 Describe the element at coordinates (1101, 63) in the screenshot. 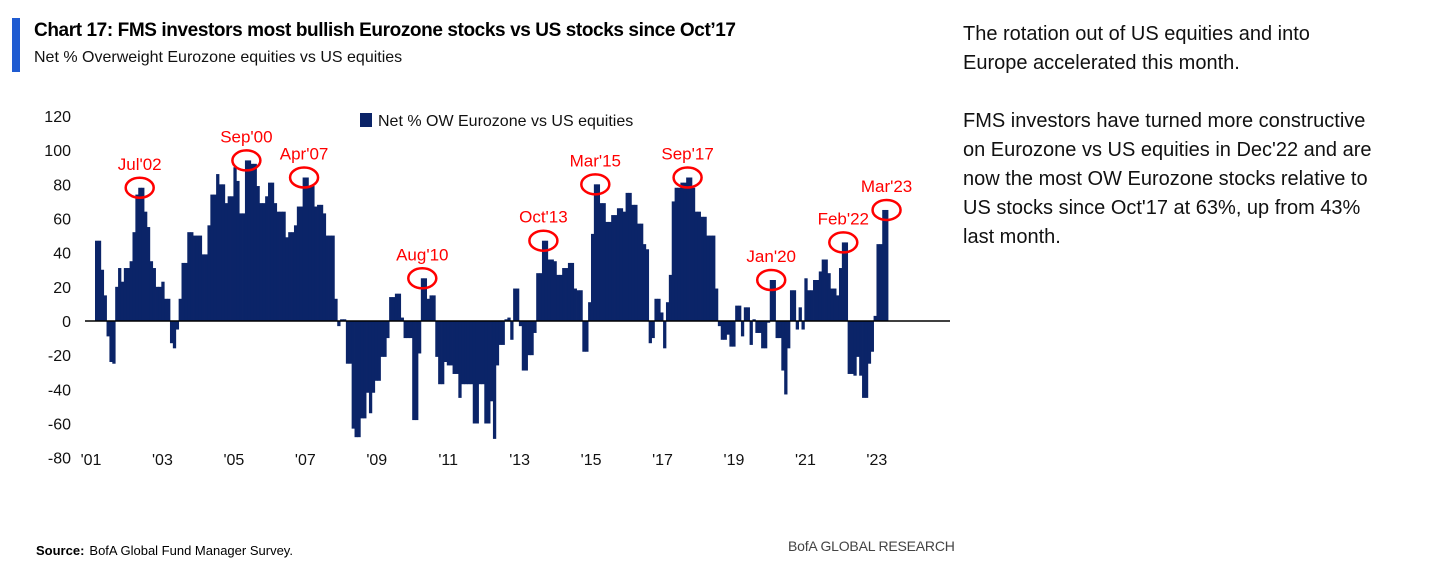

I see `commentary-line: Europe accelerated this month.` at that location.